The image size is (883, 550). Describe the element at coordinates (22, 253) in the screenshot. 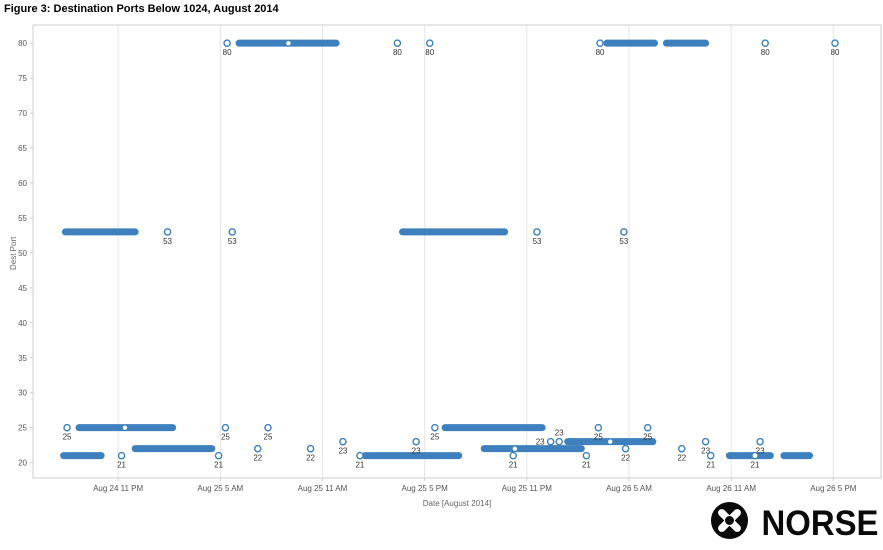

I see `y-tick-label: 50` at that location.